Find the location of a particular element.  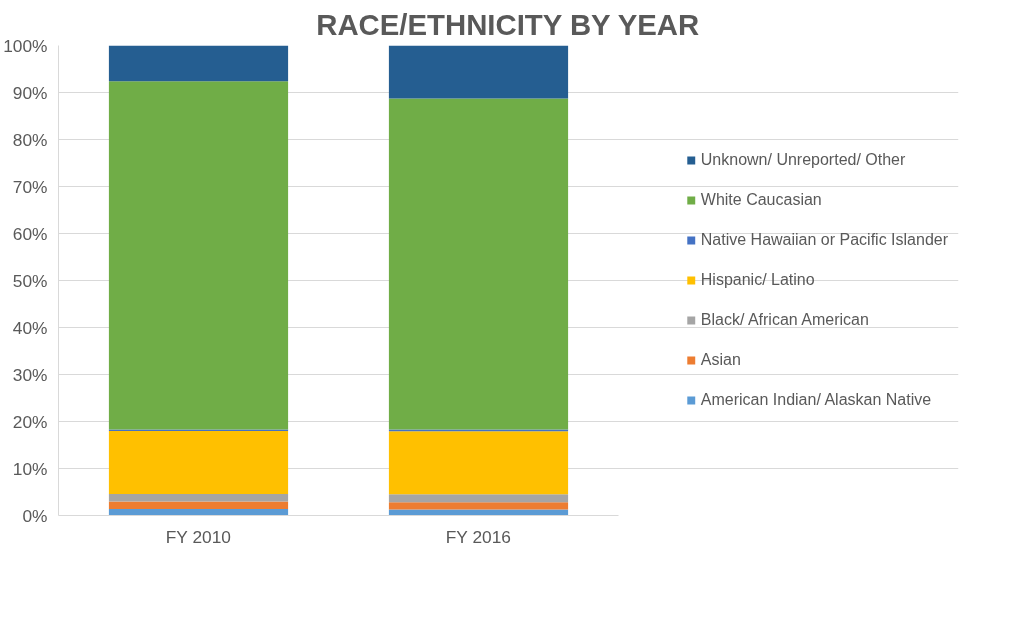

y-tick-label: 40% is located at coordinates (30, 327).